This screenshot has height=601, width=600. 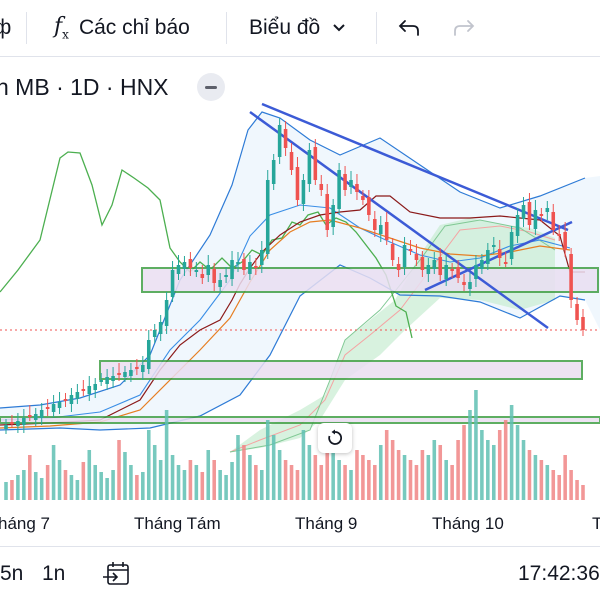 What do you see at coordinates (210, 87) in the screenshot?
I see `minus-pill-icon` at bounding box center [210, 87].